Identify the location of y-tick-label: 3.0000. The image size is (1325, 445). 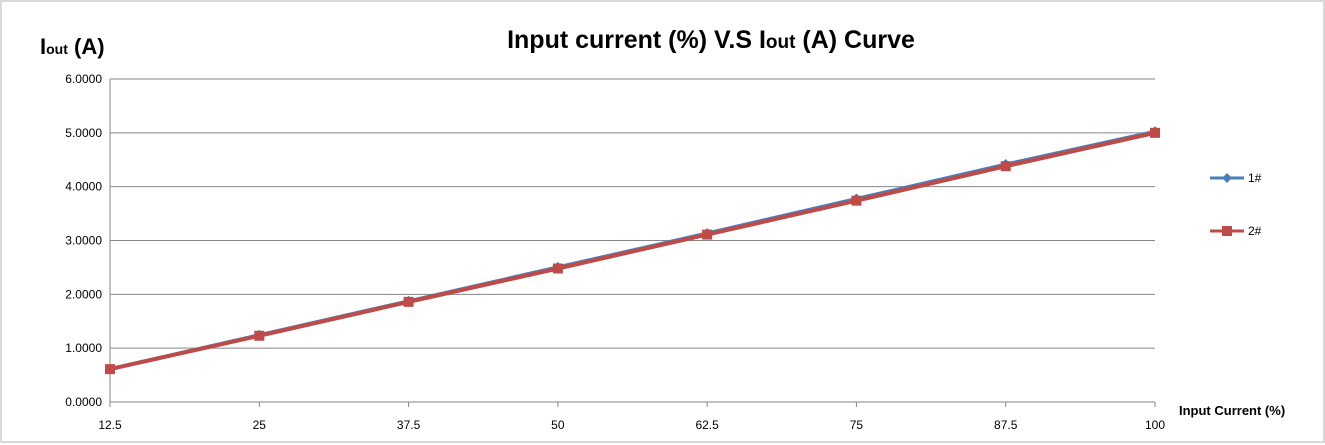
(83, 241).